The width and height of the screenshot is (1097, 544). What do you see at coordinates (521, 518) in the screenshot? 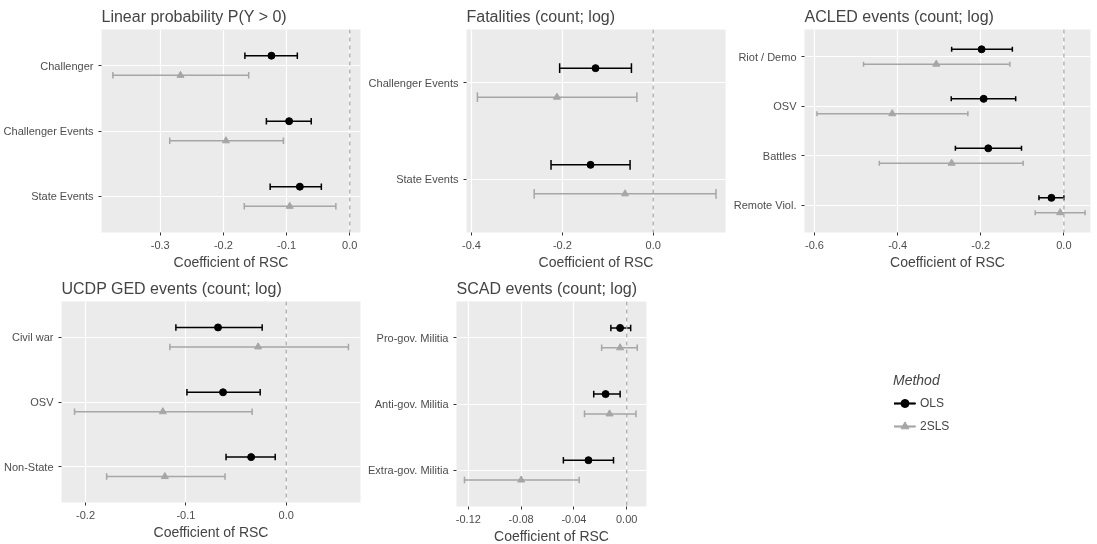
I see `x-tick-label: -0.08` at bounding box center [521, 518].